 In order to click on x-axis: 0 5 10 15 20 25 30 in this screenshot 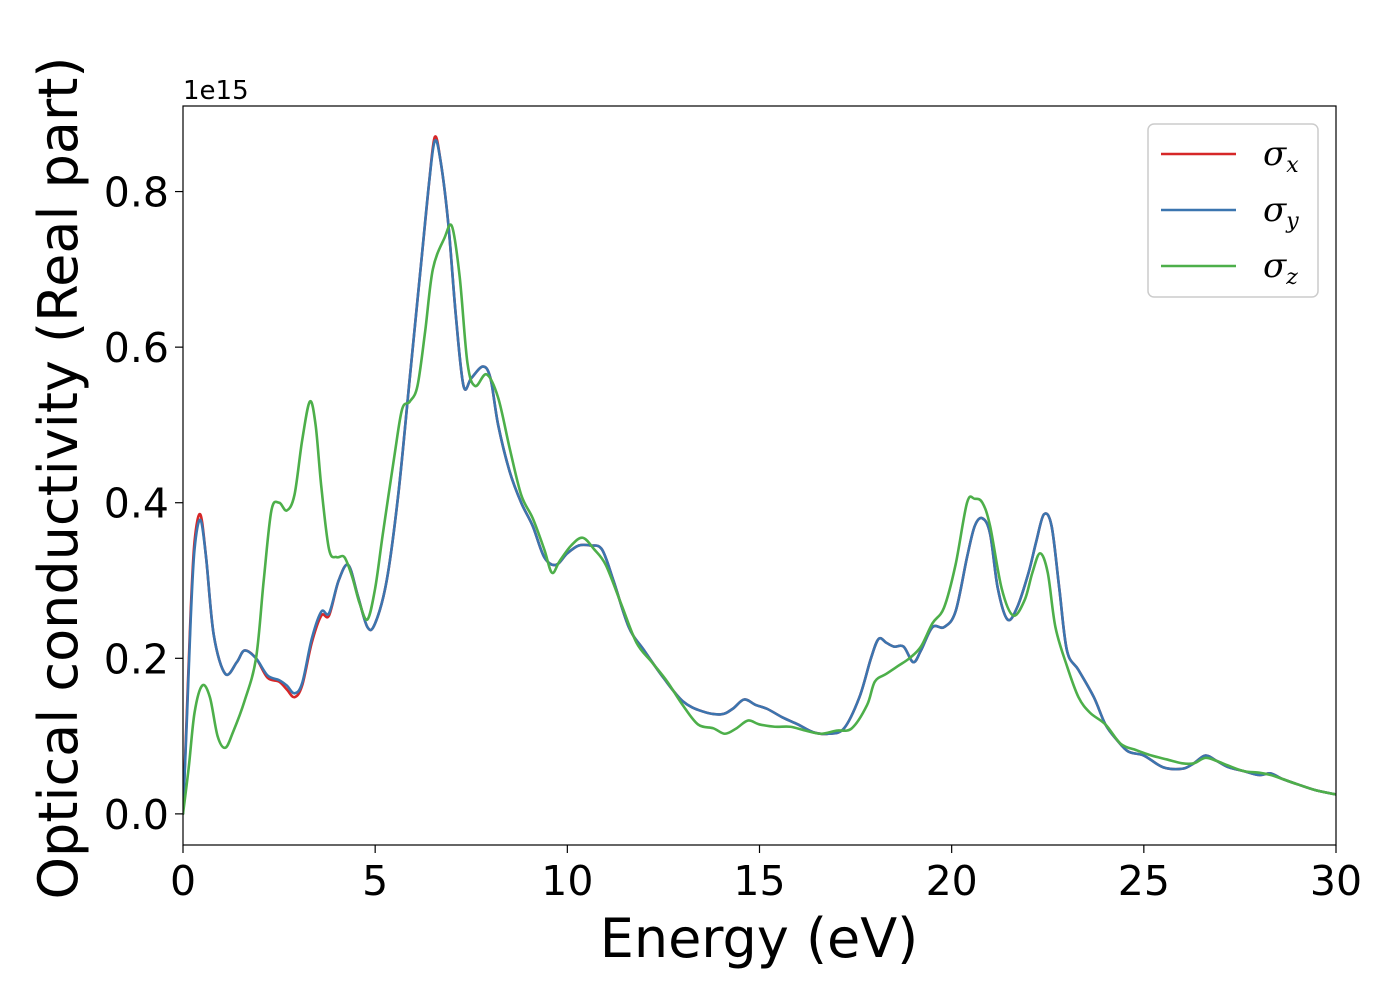, I will do `click(766, 875)`.